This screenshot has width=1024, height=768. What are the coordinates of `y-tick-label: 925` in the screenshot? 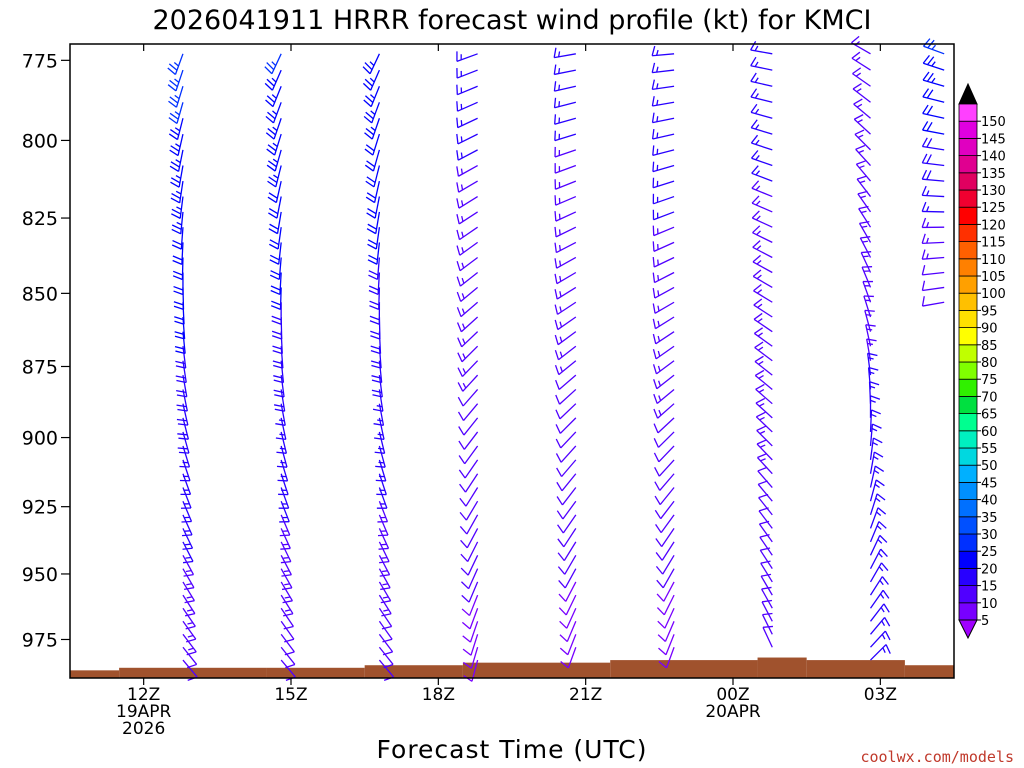 It's located at (40, 508).